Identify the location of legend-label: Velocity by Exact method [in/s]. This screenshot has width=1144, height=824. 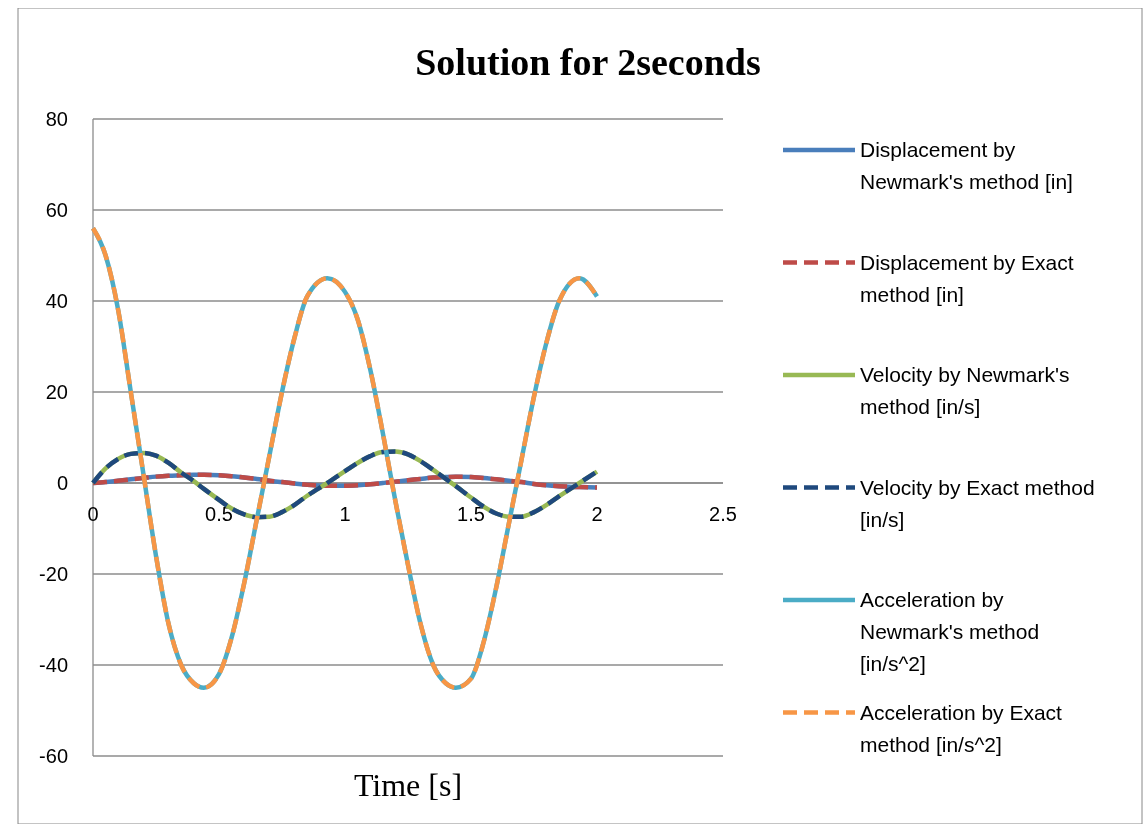
(977, 503).